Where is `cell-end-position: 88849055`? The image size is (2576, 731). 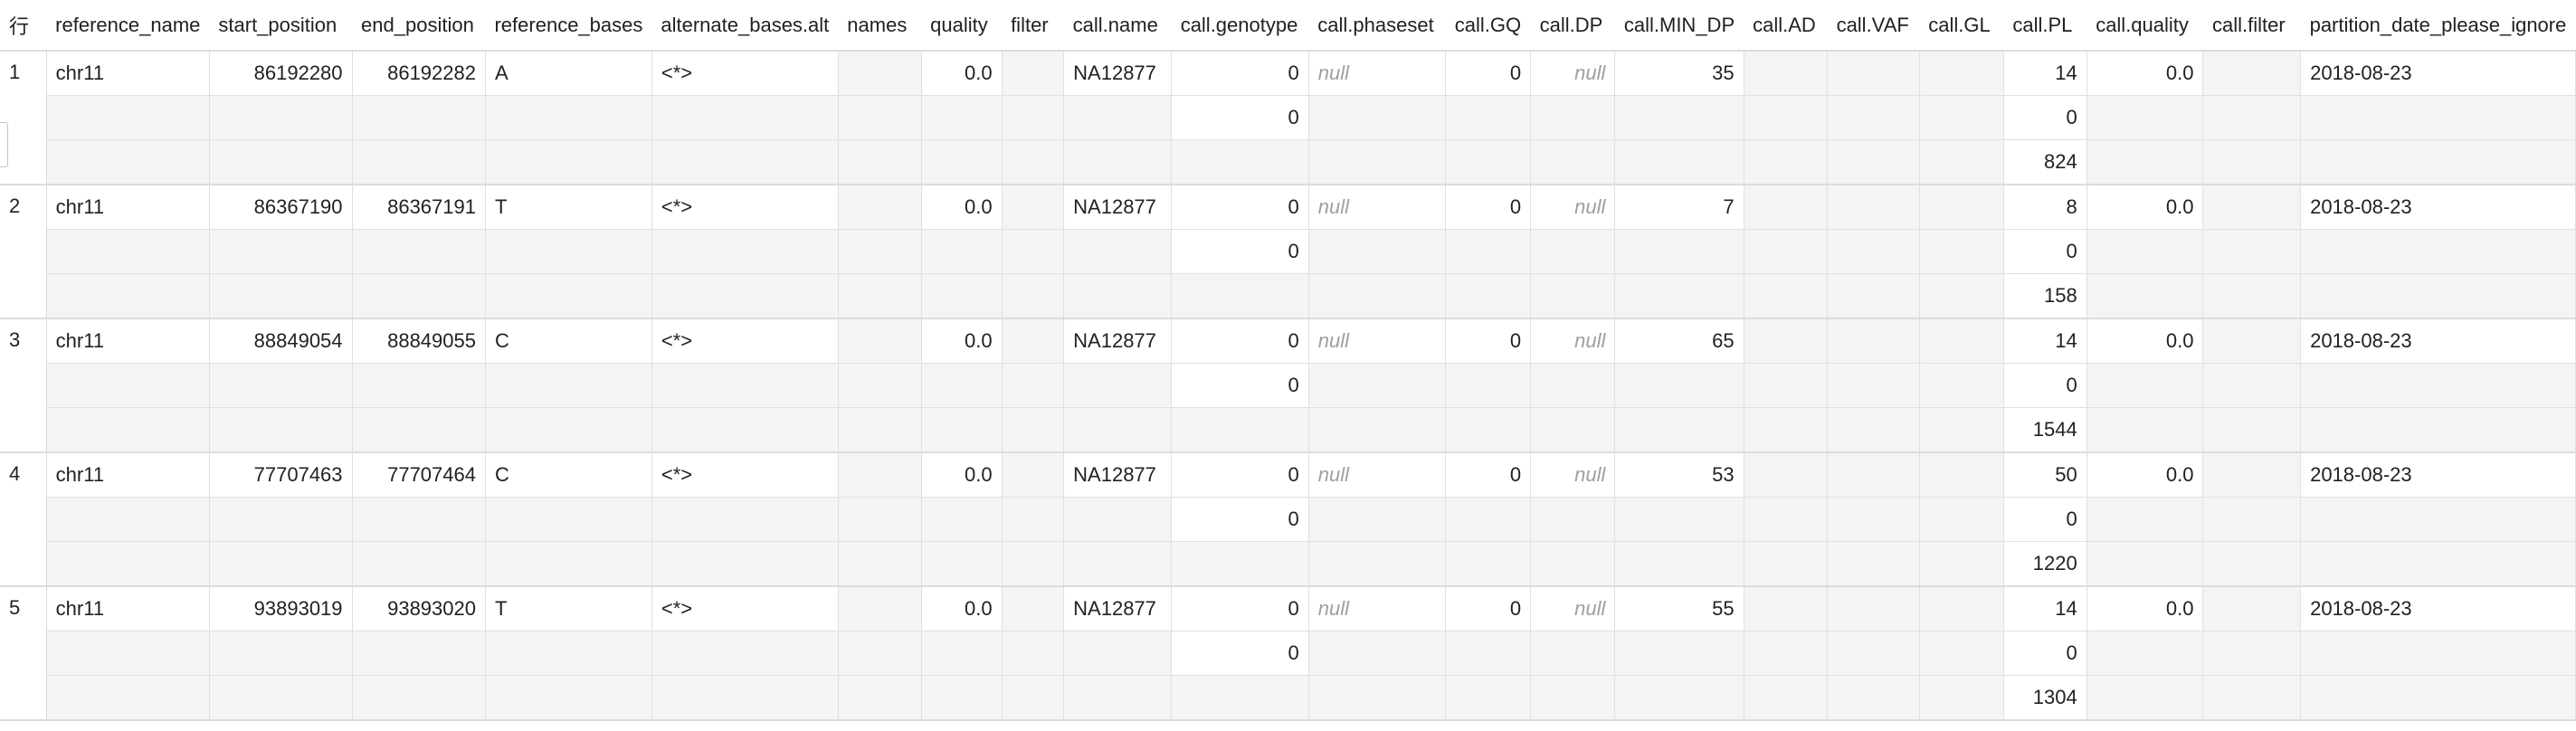 cell-end-position: 88849055 is located at coordinates (419, 341).